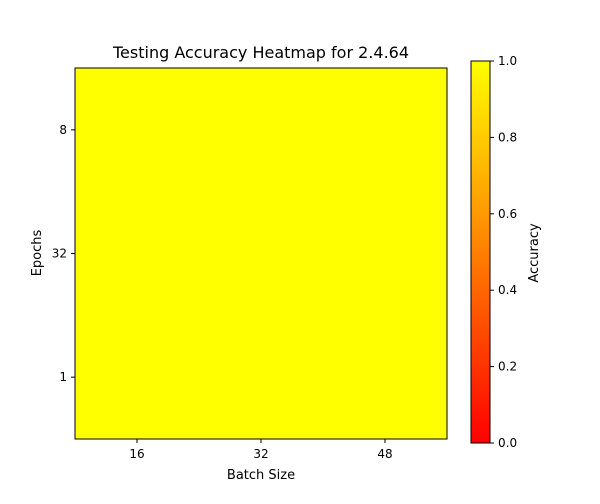 The width and height of the screenshot is (600, 504). Describe the element at coordinates (59, 254) in the screenshot. I see `y-tick-label: 32` at that location.